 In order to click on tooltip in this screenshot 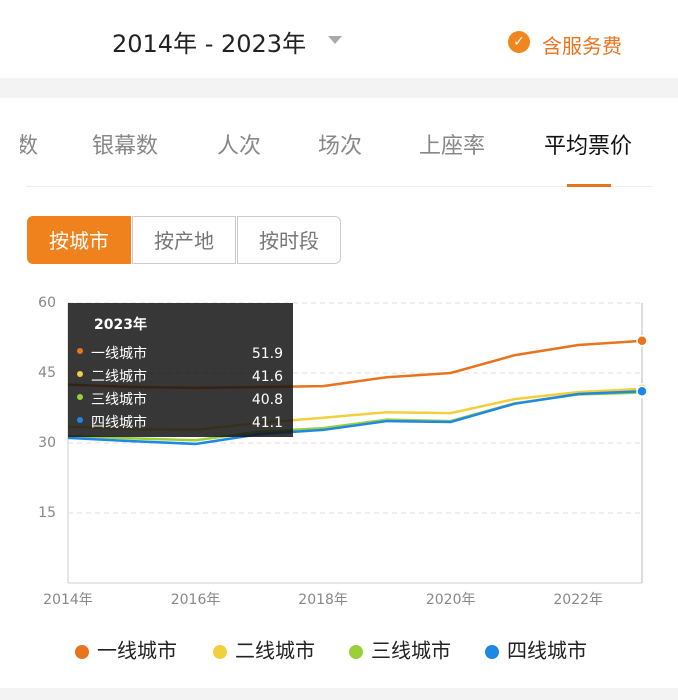, I will do `click(180, 370)`.